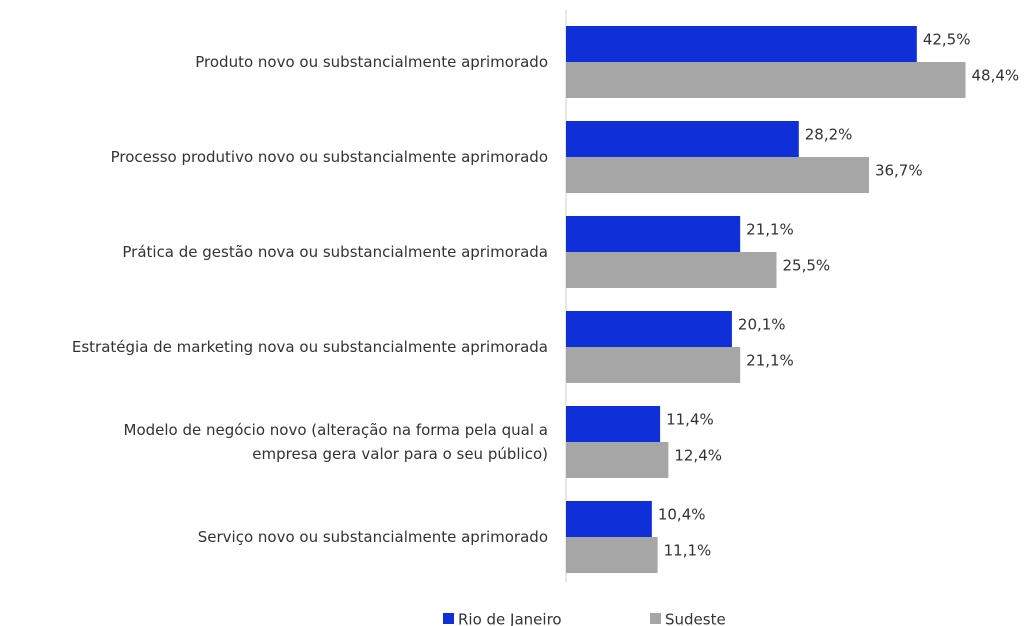  What do you see at coordinates (829, 135) in the screenshot?
I see `value-label: 28,2%` at bounding box center [829, 135].